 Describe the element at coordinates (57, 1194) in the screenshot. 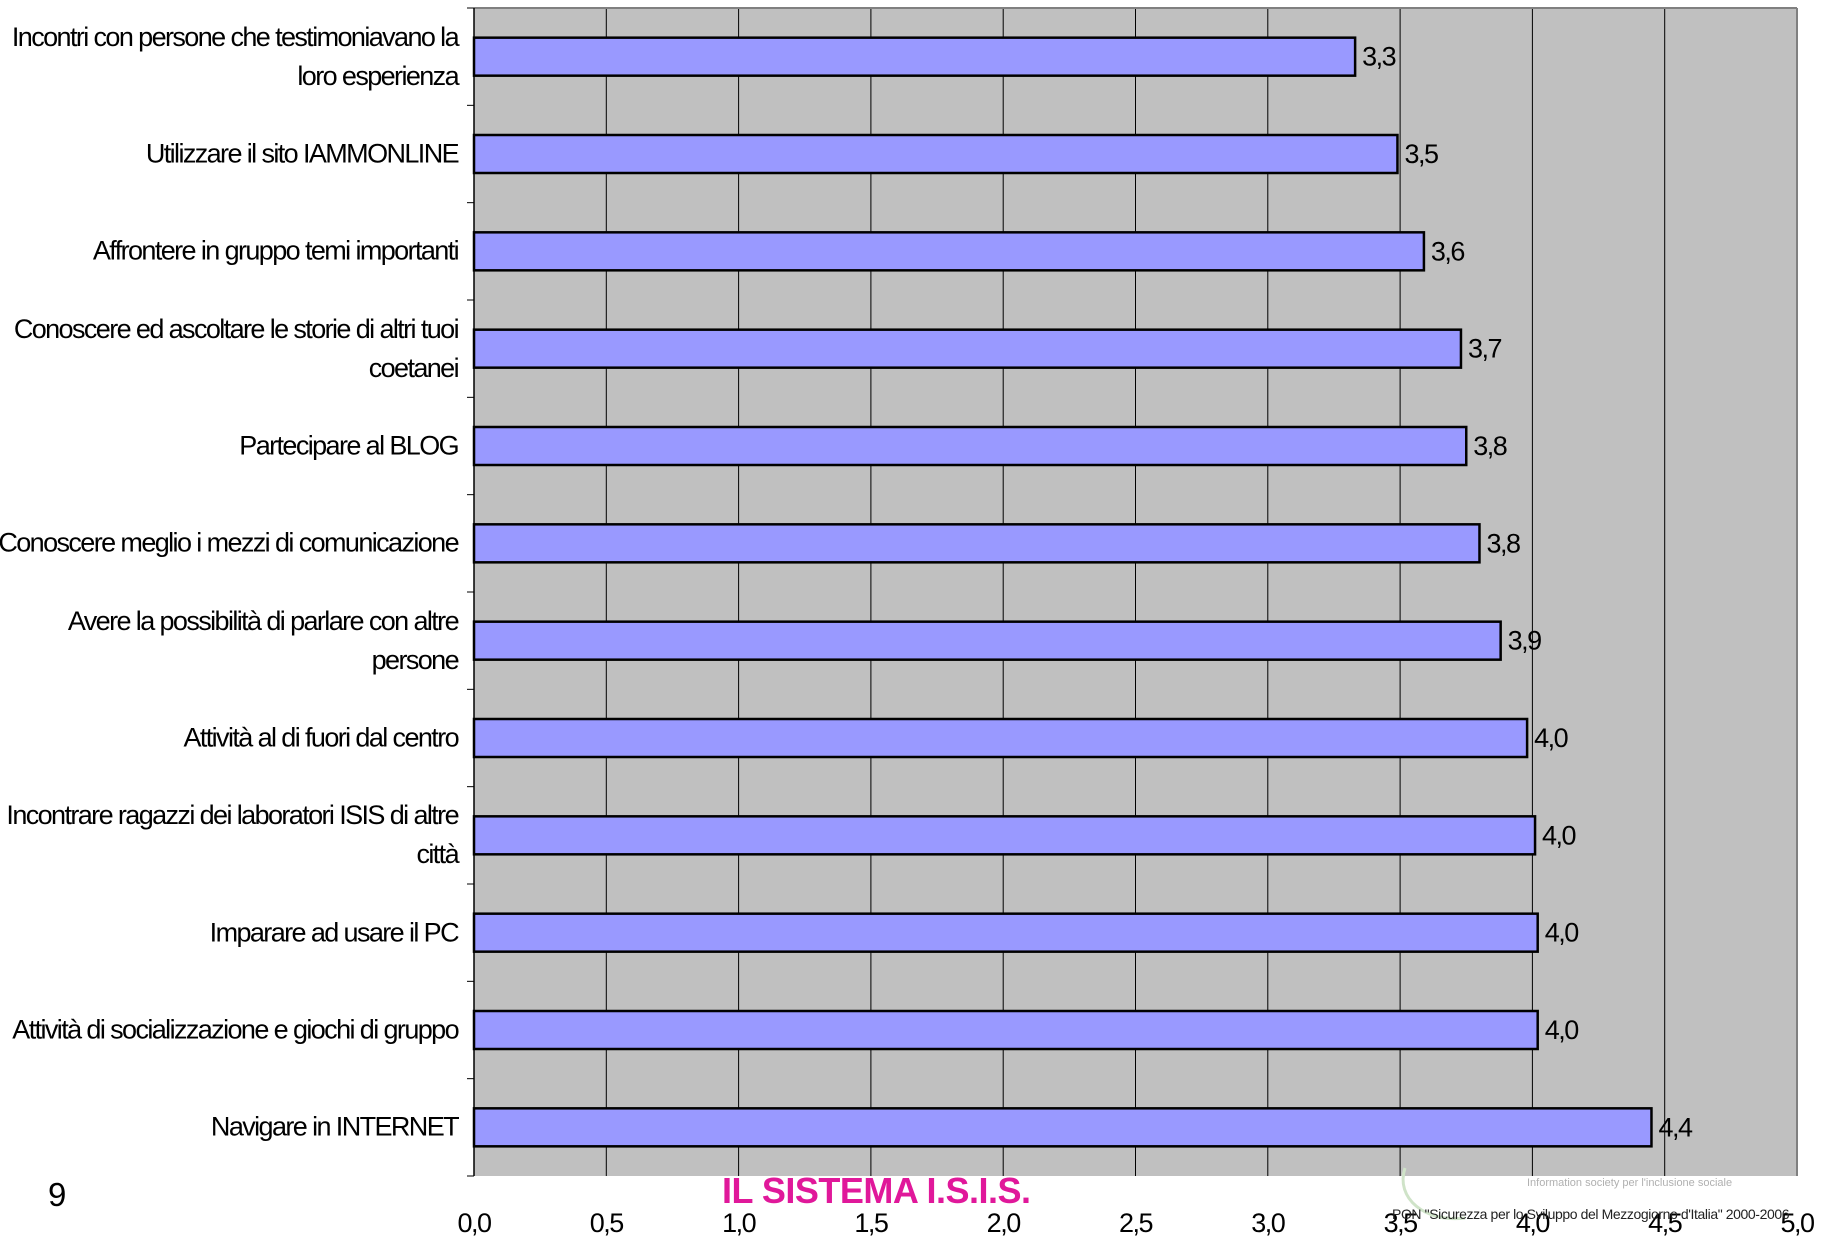

I see `slide-number: 9` at that location.